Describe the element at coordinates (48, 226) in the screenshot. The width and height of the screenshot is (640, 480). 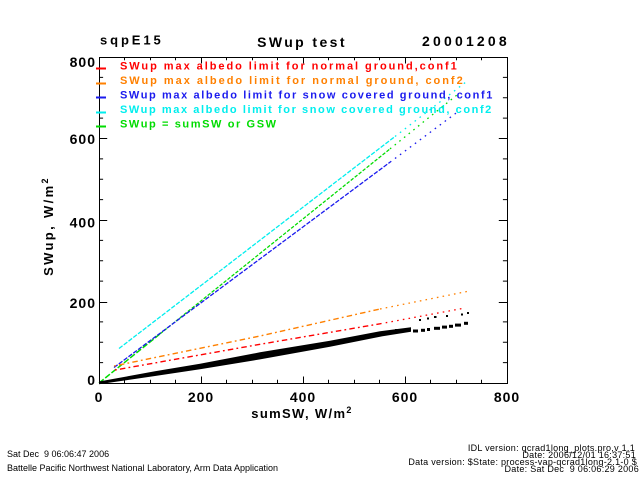
I see `svg-text: SWup, W/m2` at that location.